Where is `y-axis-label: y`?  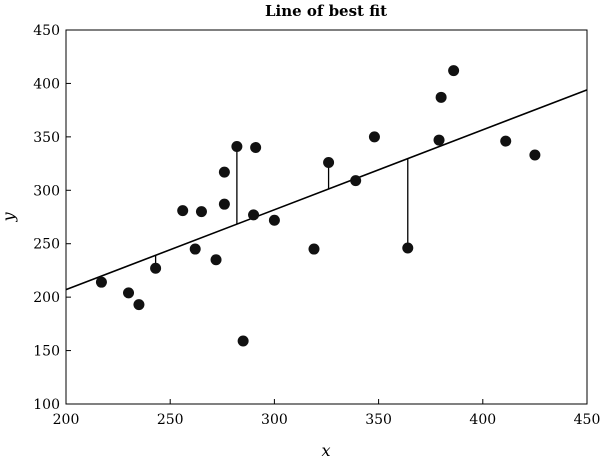 y-axis-label: y is located at coordinates (9, 217).